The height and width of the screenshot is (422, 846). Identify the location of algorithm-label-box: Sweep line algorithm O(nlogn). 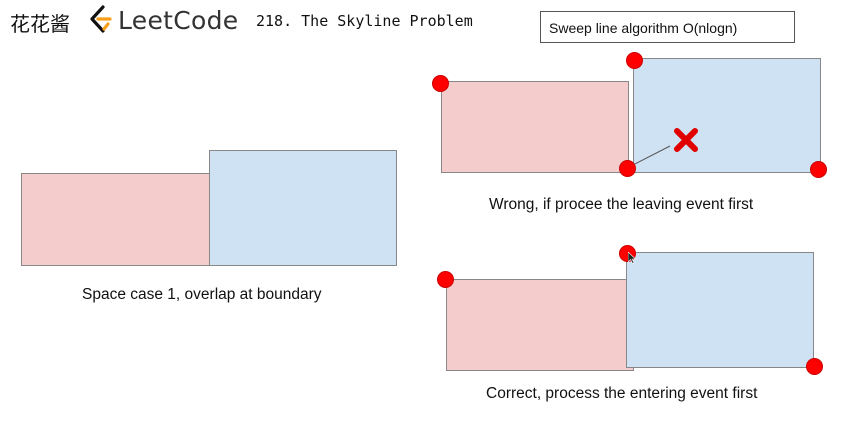
(667, 27).